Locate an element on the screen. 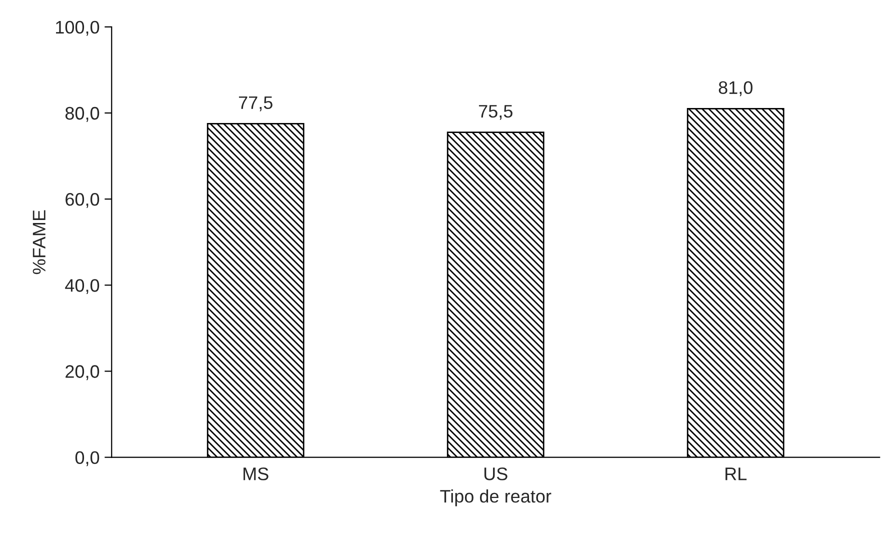 Image resolution: width=893 pixels, height=538 pixels. y-tick-label: 60,0 is located at coordinates (83, 200).